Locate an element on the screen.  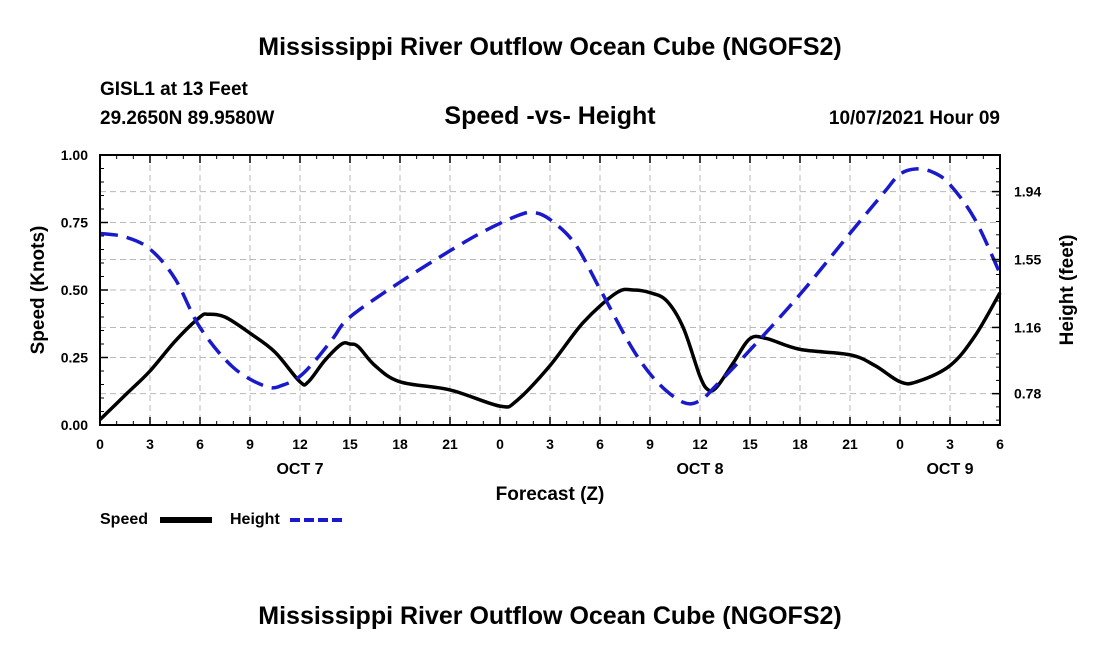
legend-speed-label: Speed is located at coordinates (124, 519).